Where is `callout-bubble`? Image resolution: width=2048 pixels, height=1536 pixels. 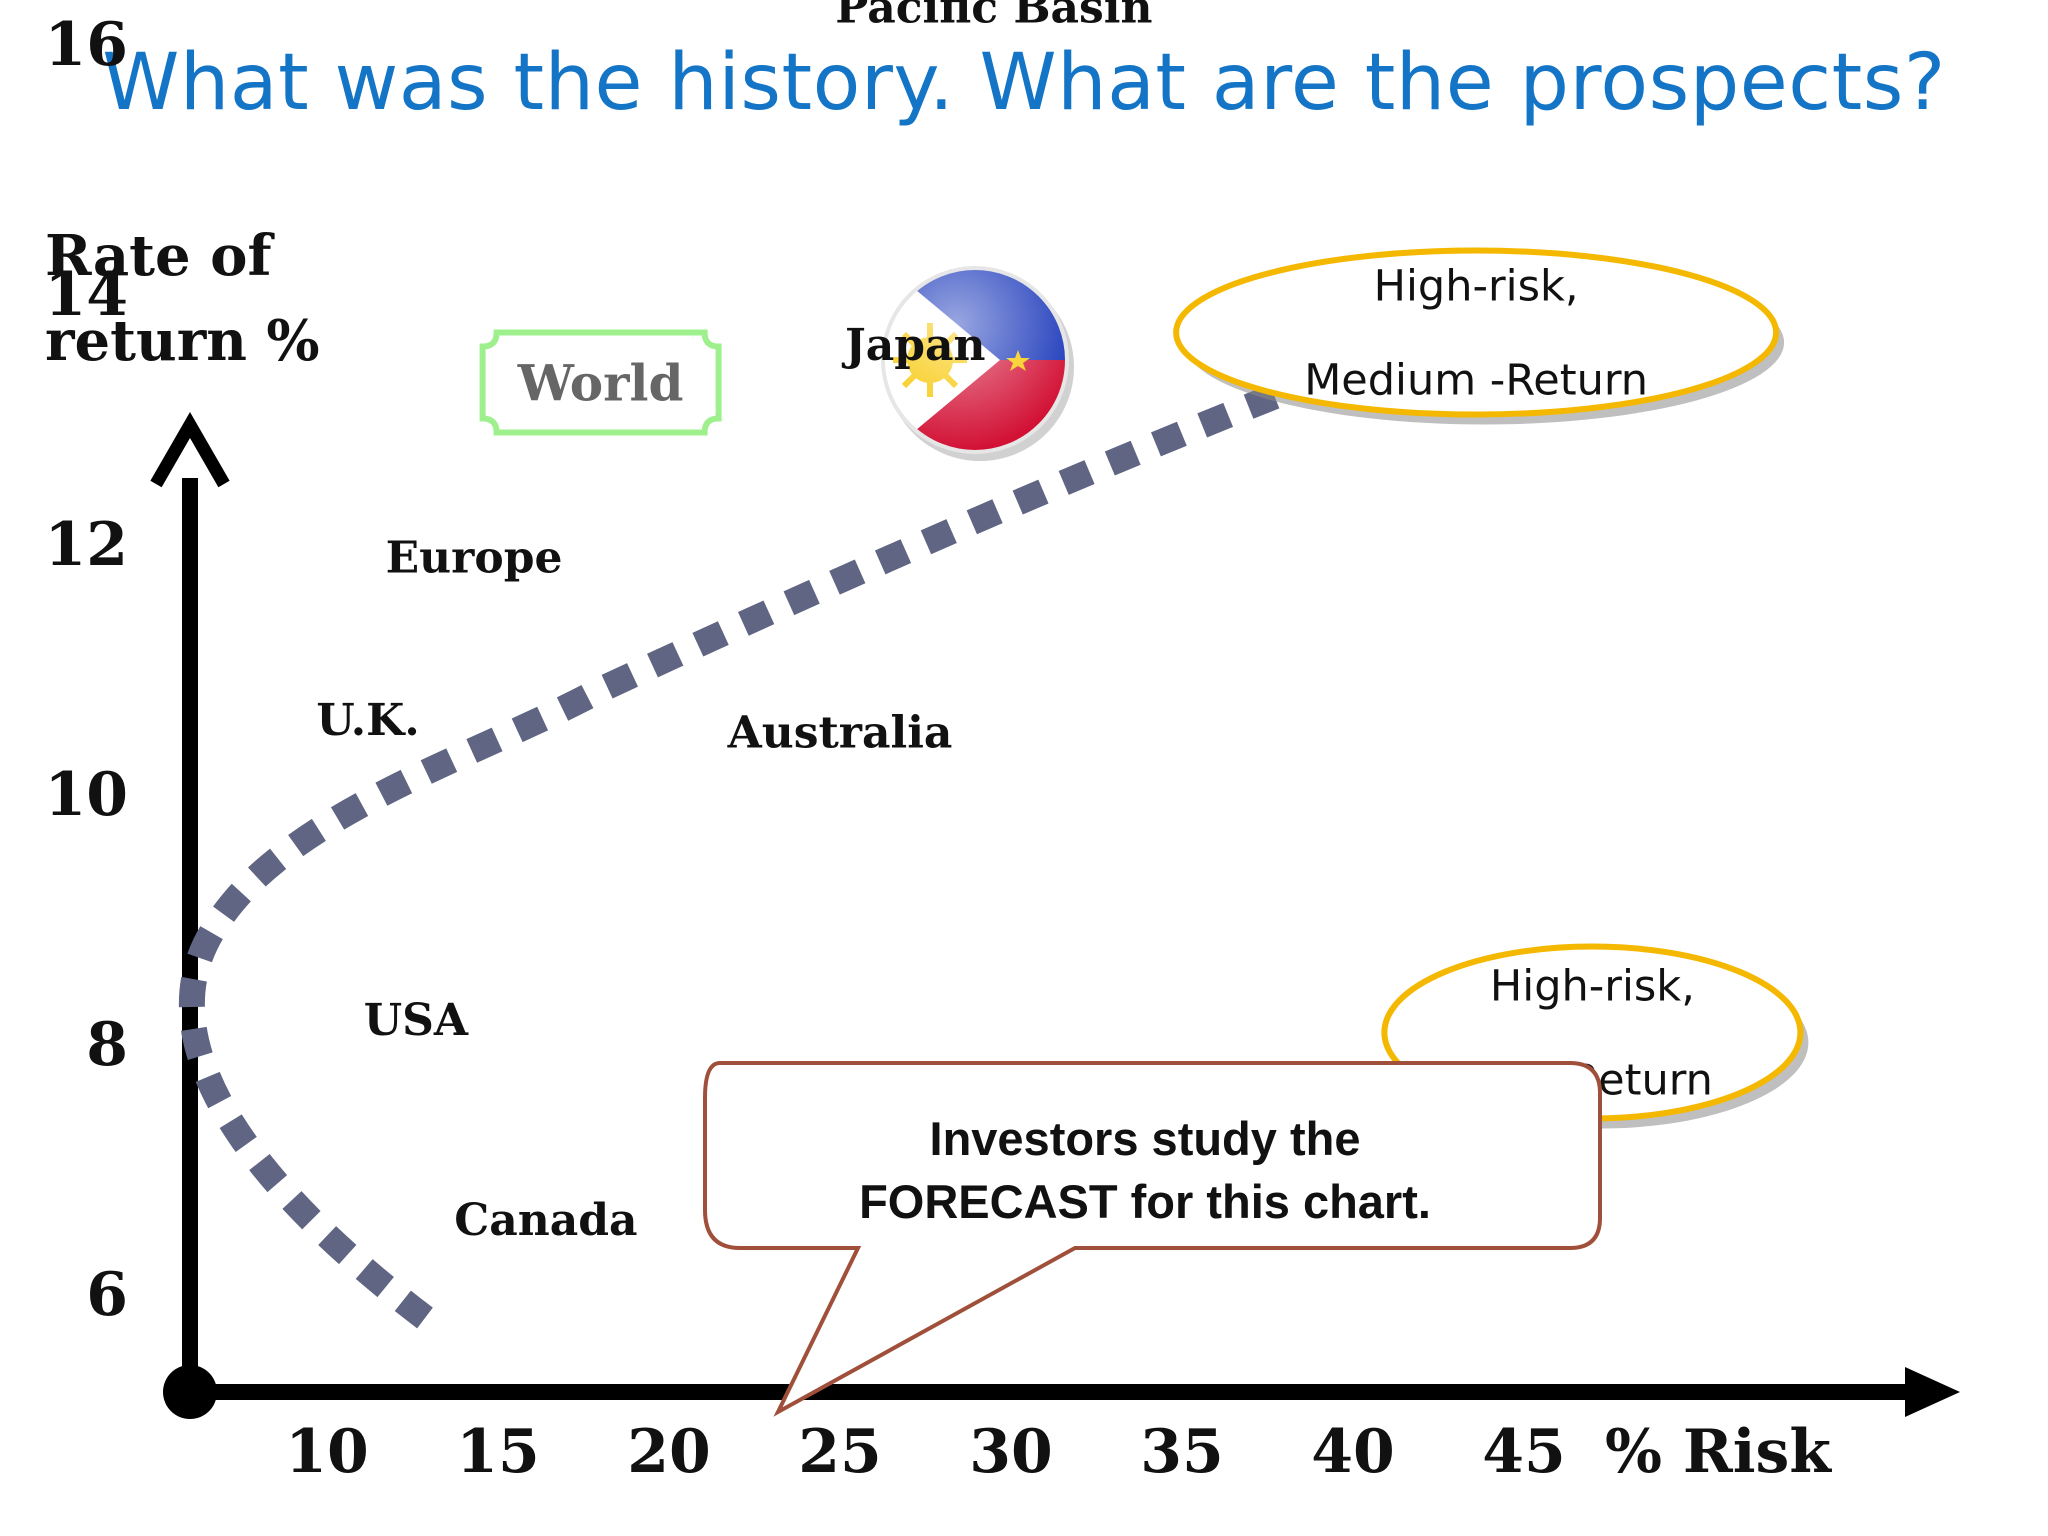 callout-bubble is located at coordinates (1152, 1239).